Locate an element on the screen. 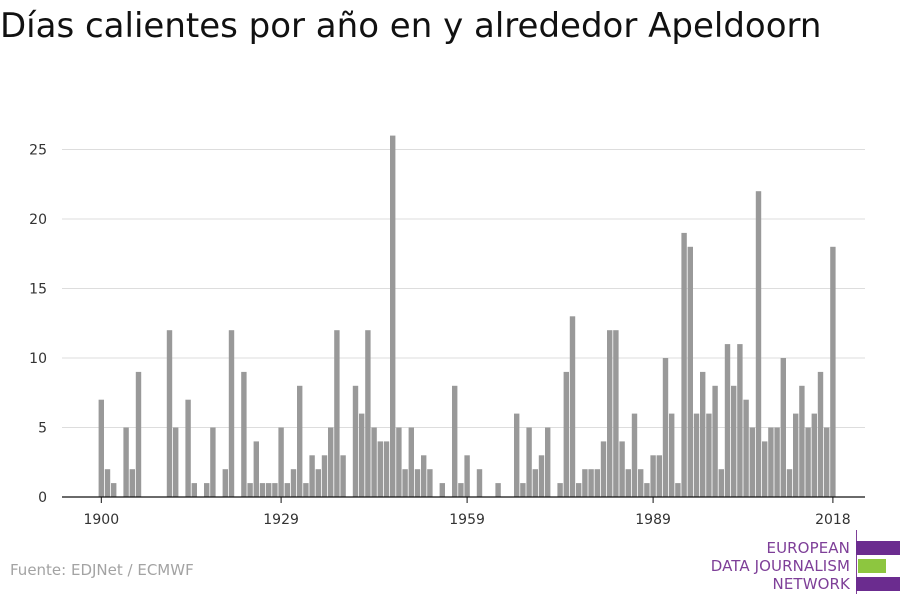 Image resolution: width=900 pixels, height=600 pixels. bar-1927 is located at coordinates (269, 490).